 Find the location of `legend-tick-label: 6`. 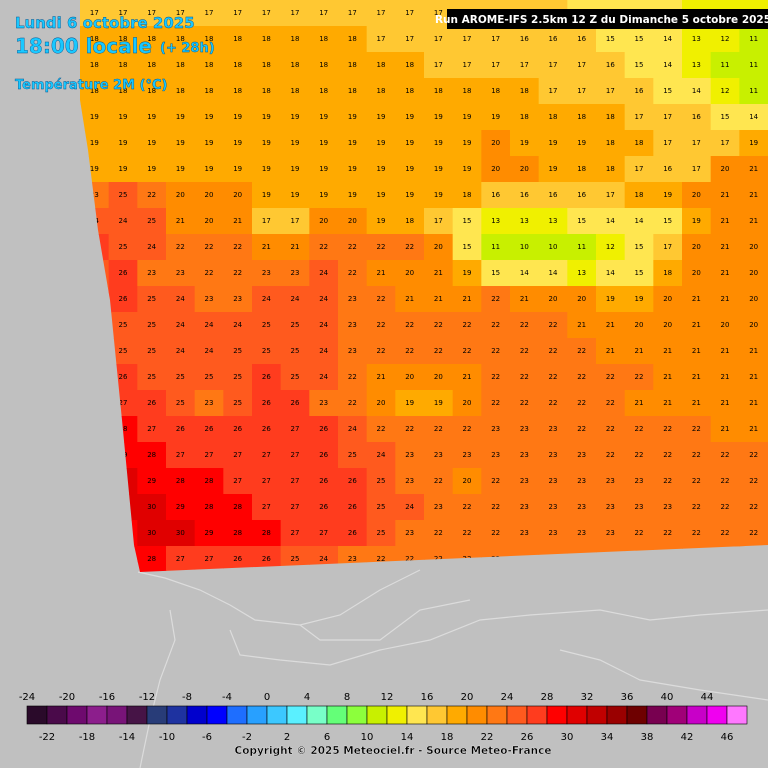

legend-tick-label: 6 is located at coordinates (327, 737).